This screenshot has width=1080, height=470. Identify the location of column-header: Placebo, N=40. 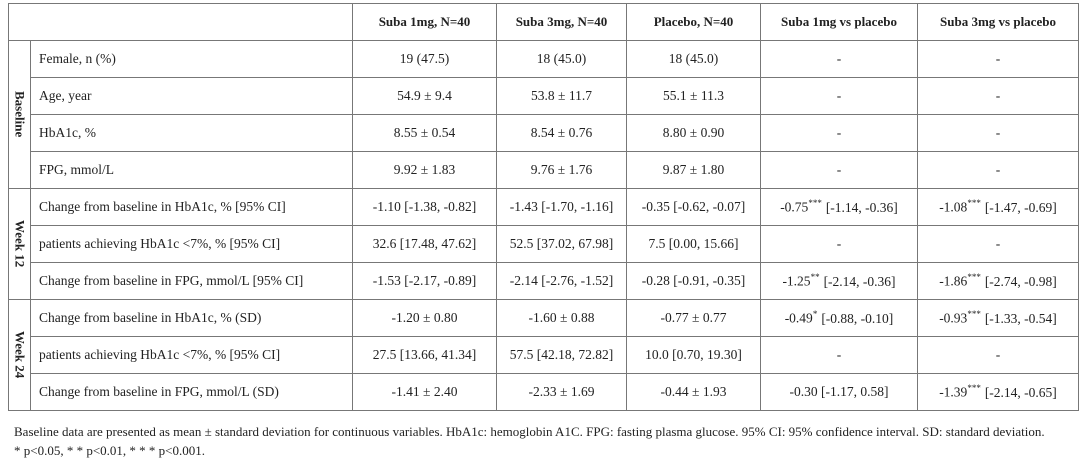
(693, 22).